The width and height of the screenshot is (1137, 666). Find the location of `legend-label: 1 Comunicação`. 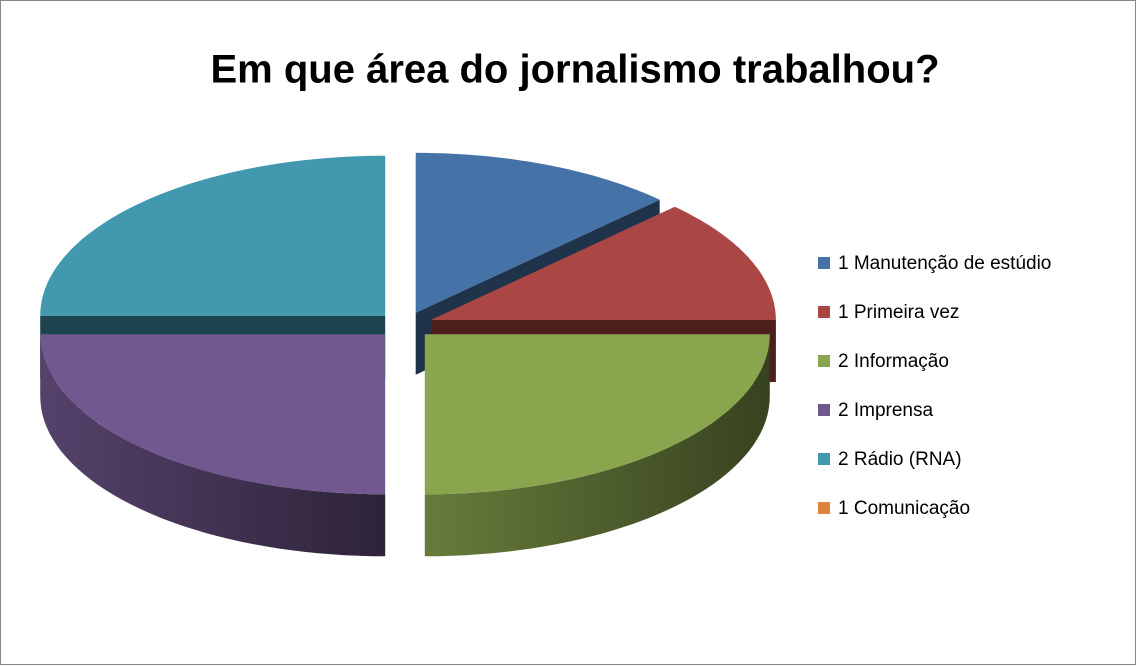

legend-label: 1 Comunicação is located at coordinates (904, 508).